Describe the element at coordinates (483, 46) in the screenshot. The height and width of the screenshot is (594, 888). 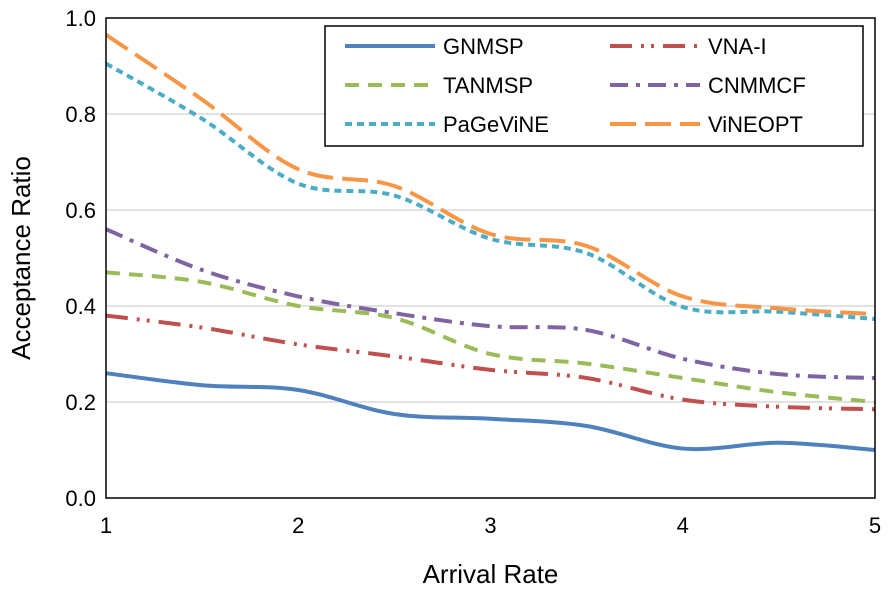
I see `legend-label-gnmsp: GNMSP` at that location.